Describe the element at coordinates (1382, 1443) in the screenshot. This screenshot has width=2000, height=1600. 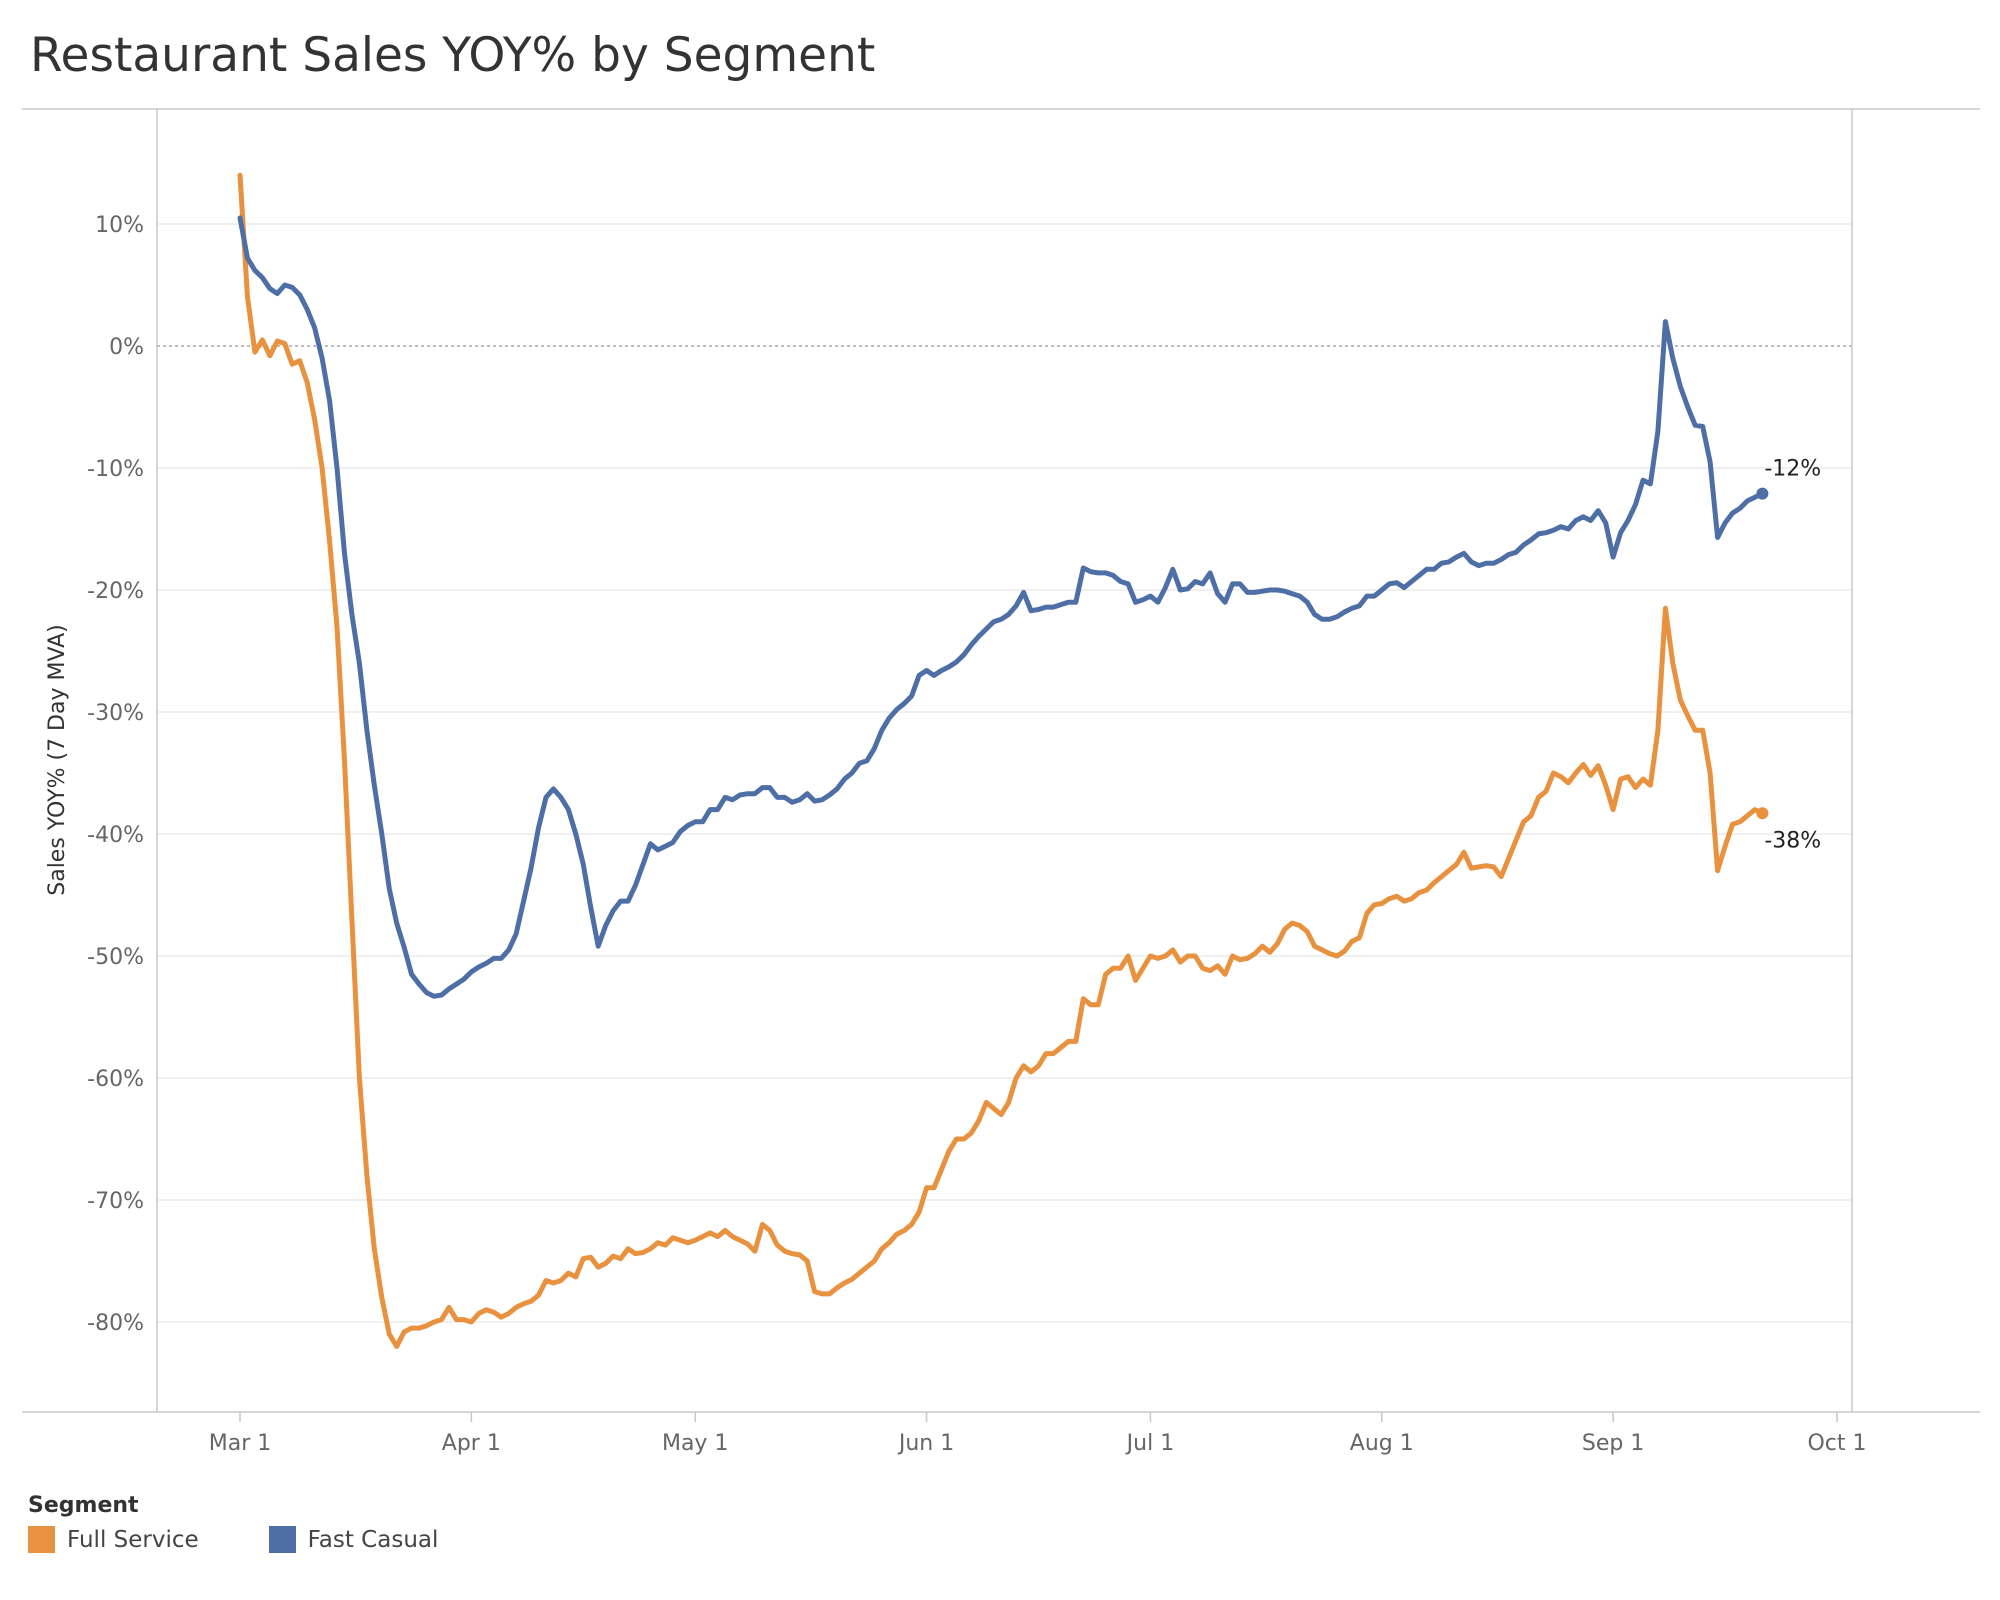
I see `x-tick-label: Aug 1` at that location.